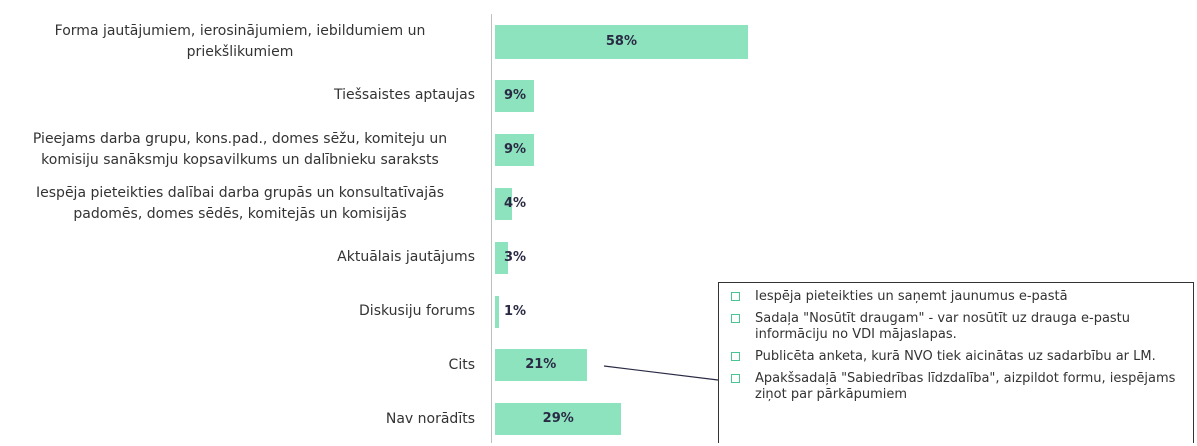 This screenshot has width=1197, height=446. What do you see at coordinates (515, 203) in the screenshot?
I see `value-label: 4%` at bounding box center [515, 203].